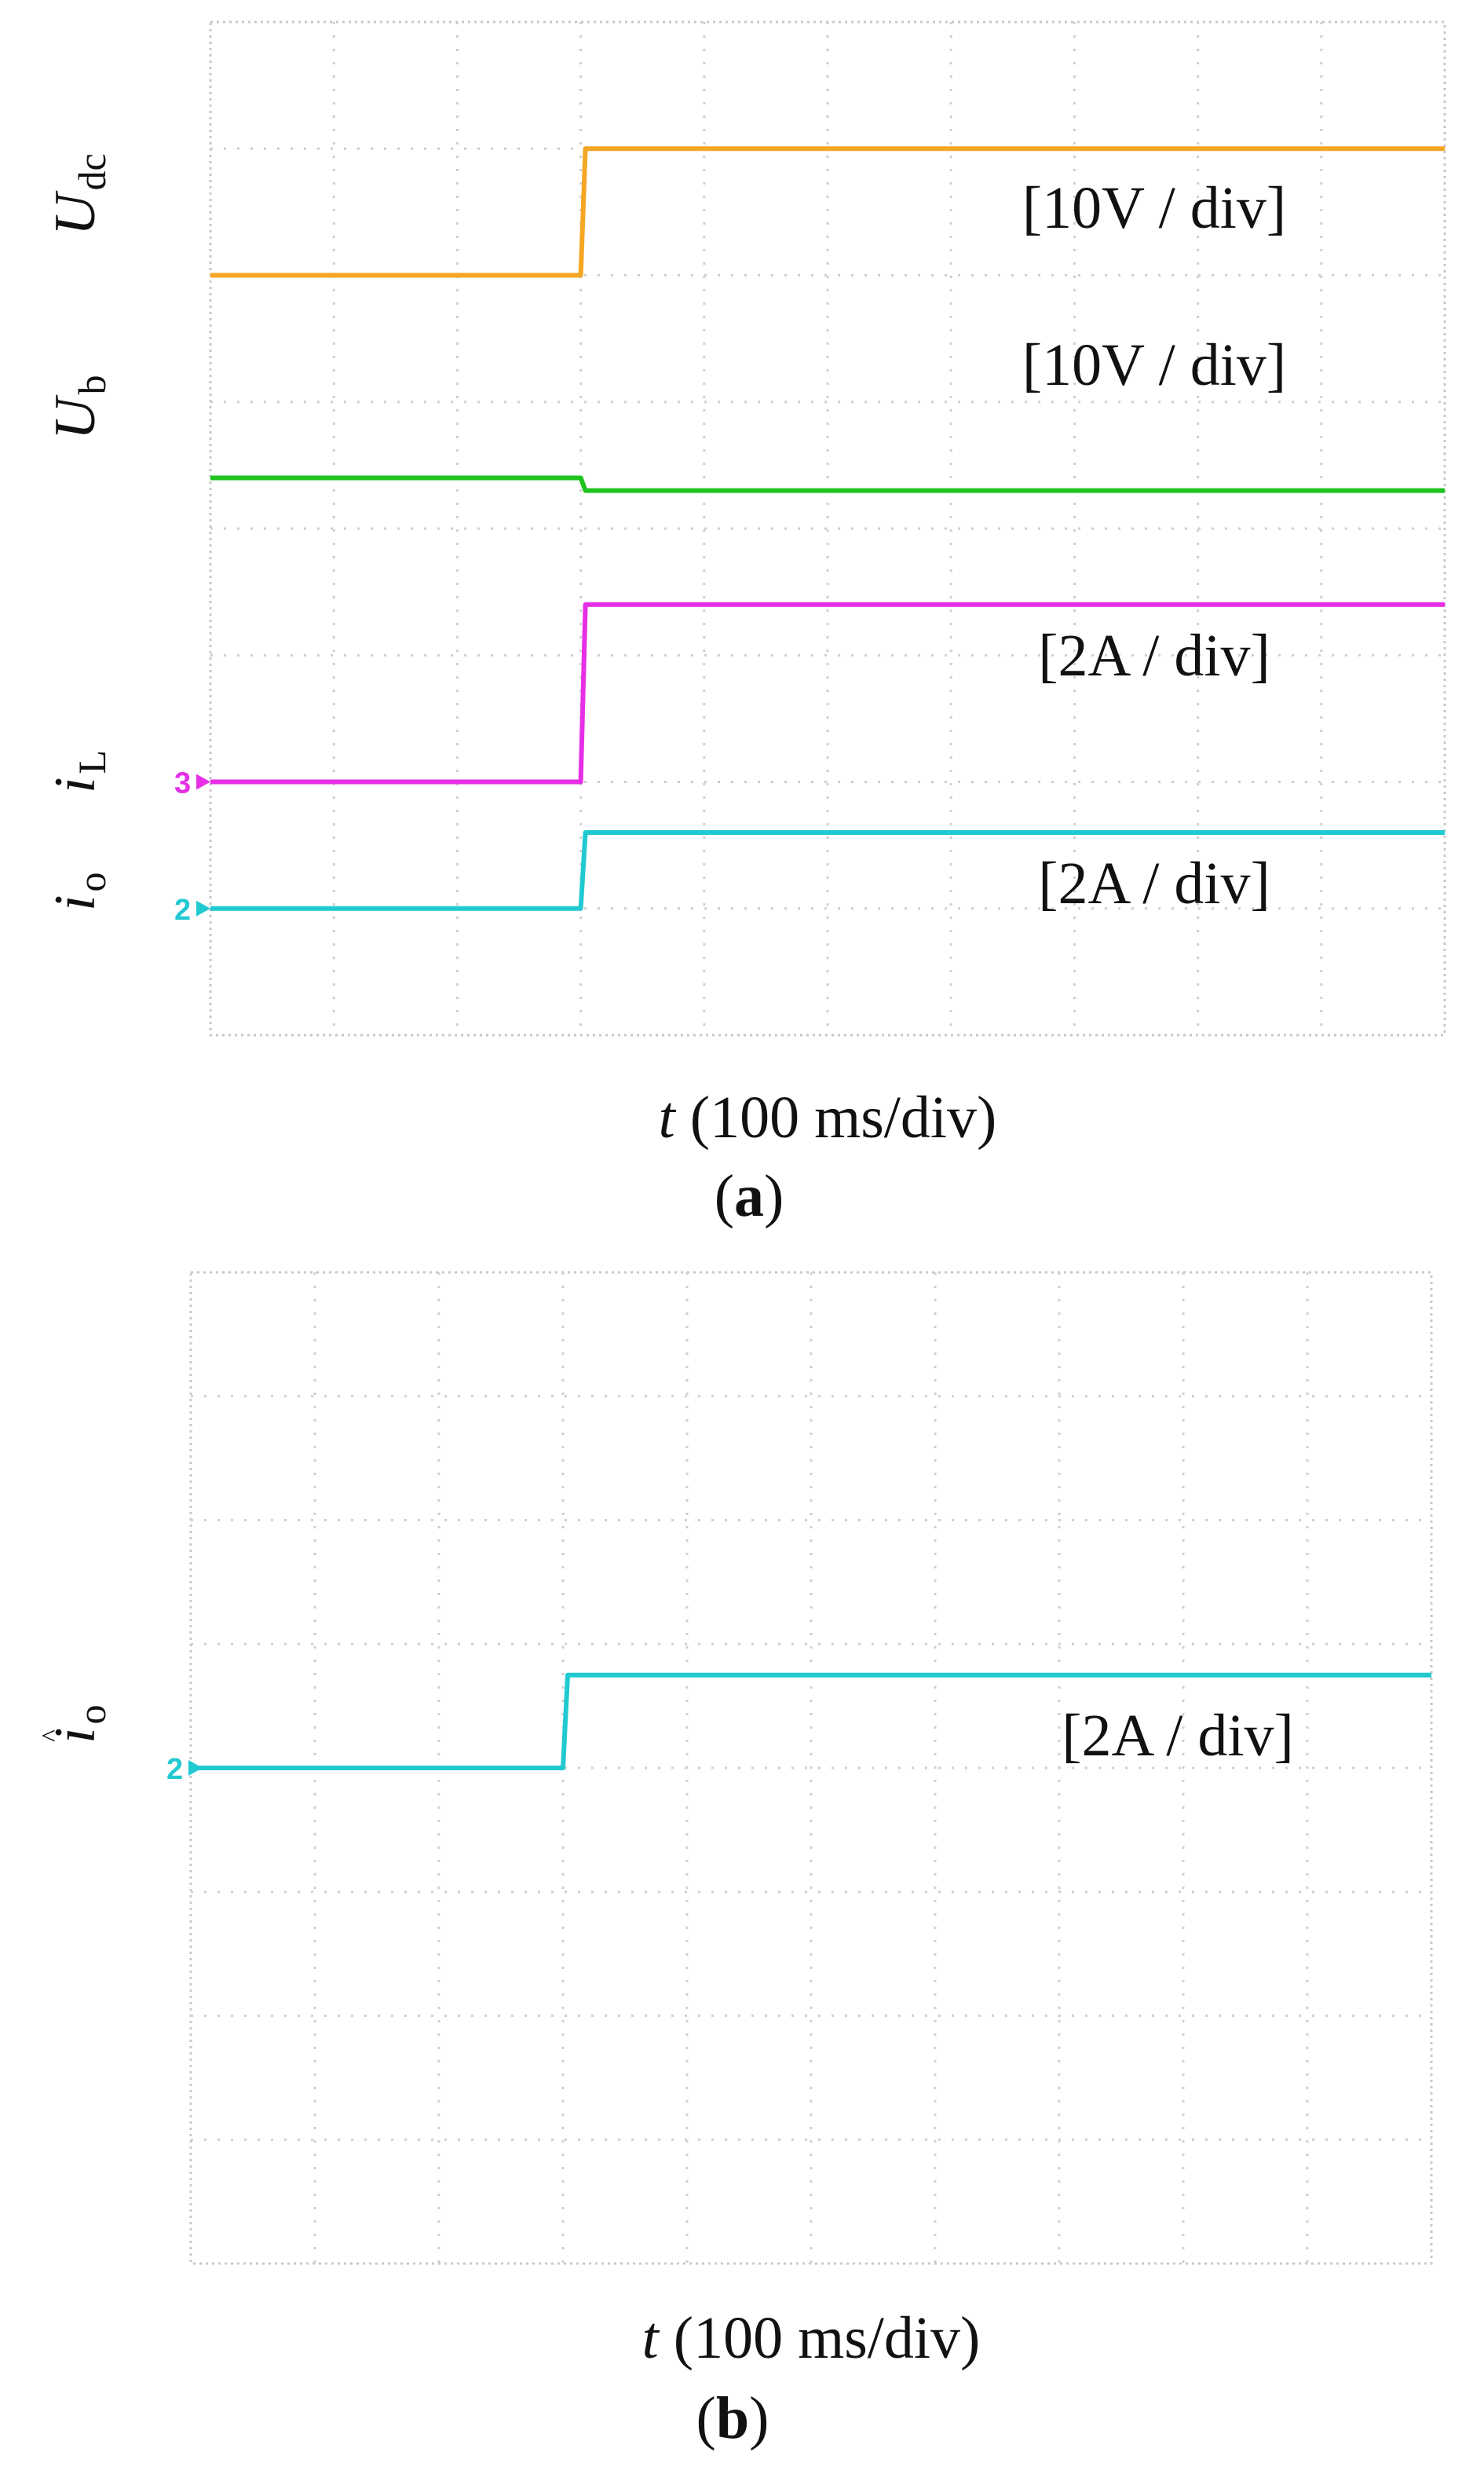 The width and height of the screenshot is (1484, 2485). What do you see at coordinates (827, 484) in the screenshot?
I see `trace-ub` at bounding box center [827, 484].